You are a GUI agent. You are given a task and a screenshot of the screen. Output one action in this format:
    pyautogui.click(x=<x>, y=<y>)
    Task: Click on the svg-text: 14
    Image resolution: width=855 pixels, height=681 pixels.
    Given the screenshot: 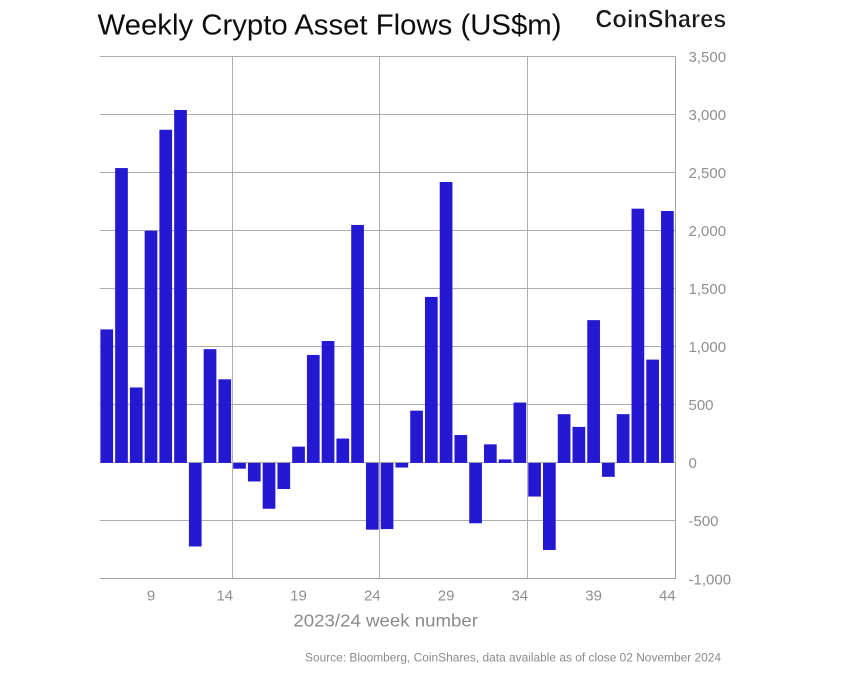 What is the action you would take?
    pyautogui.click(x=224, y=596)
    